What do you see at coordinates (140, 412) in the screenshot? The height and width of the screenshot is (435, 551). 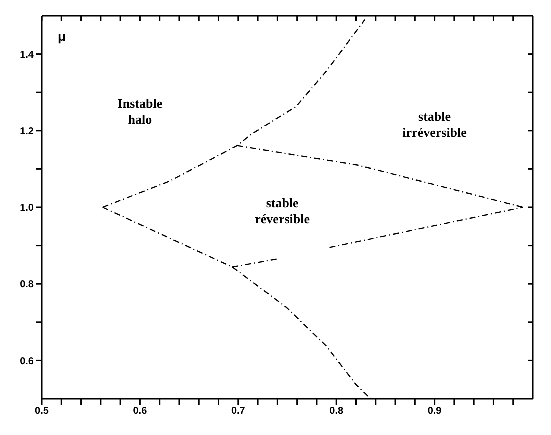 I see `x-tick-label: 0.6` at bounding box center [140, 412].